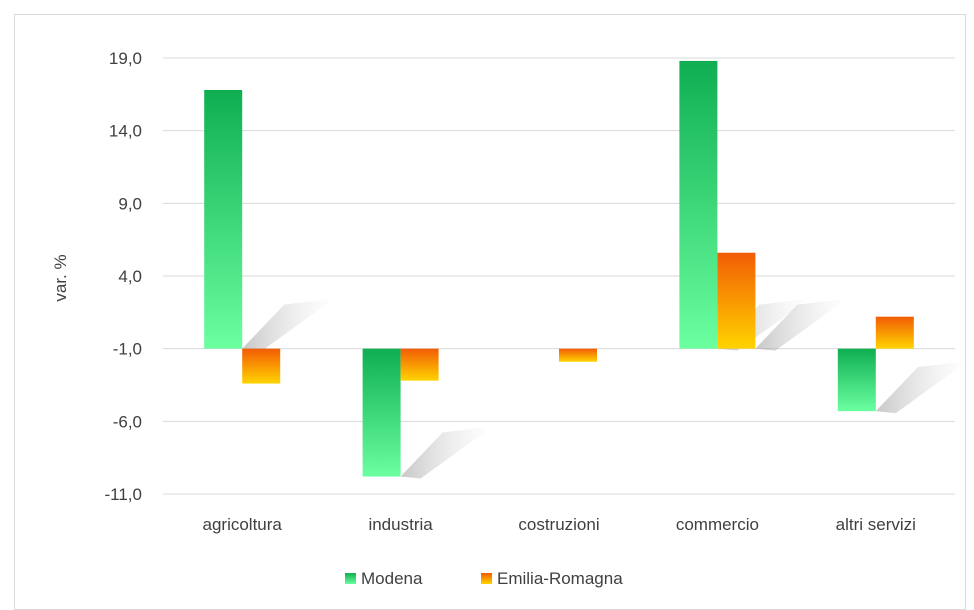  What do you see at coordinates (419, 364) in the screenshot?
I see `bar-emilia-romagna-industria` at bounding box center [419, 364].